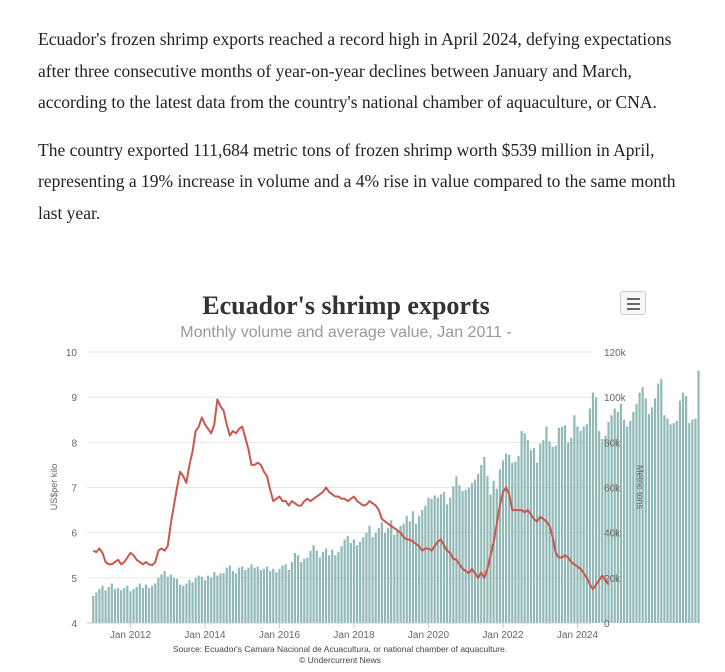 This screenshot has width=725, height=672. What do you see at coordinates (578, 635) in the screenshot?
I see `x-tick-label: Jan 2024` at bounding box center [578, 635].